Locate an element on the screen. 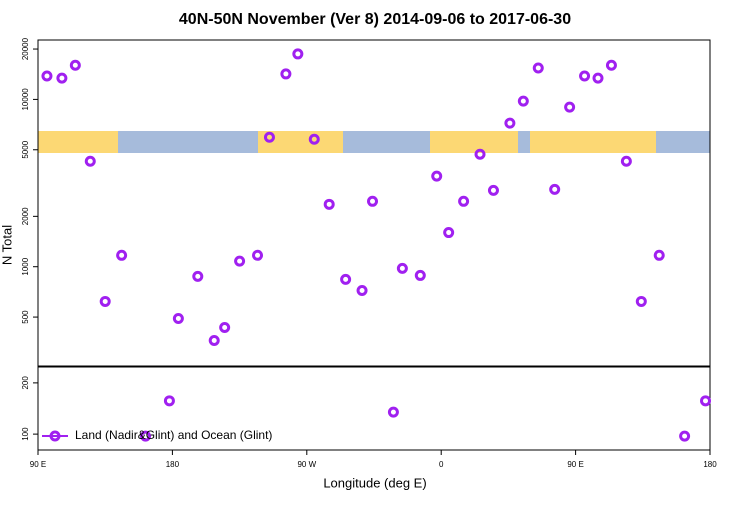 The image size is (750, 505). y-tick-label: 500 is located at coordinates (25, 317).